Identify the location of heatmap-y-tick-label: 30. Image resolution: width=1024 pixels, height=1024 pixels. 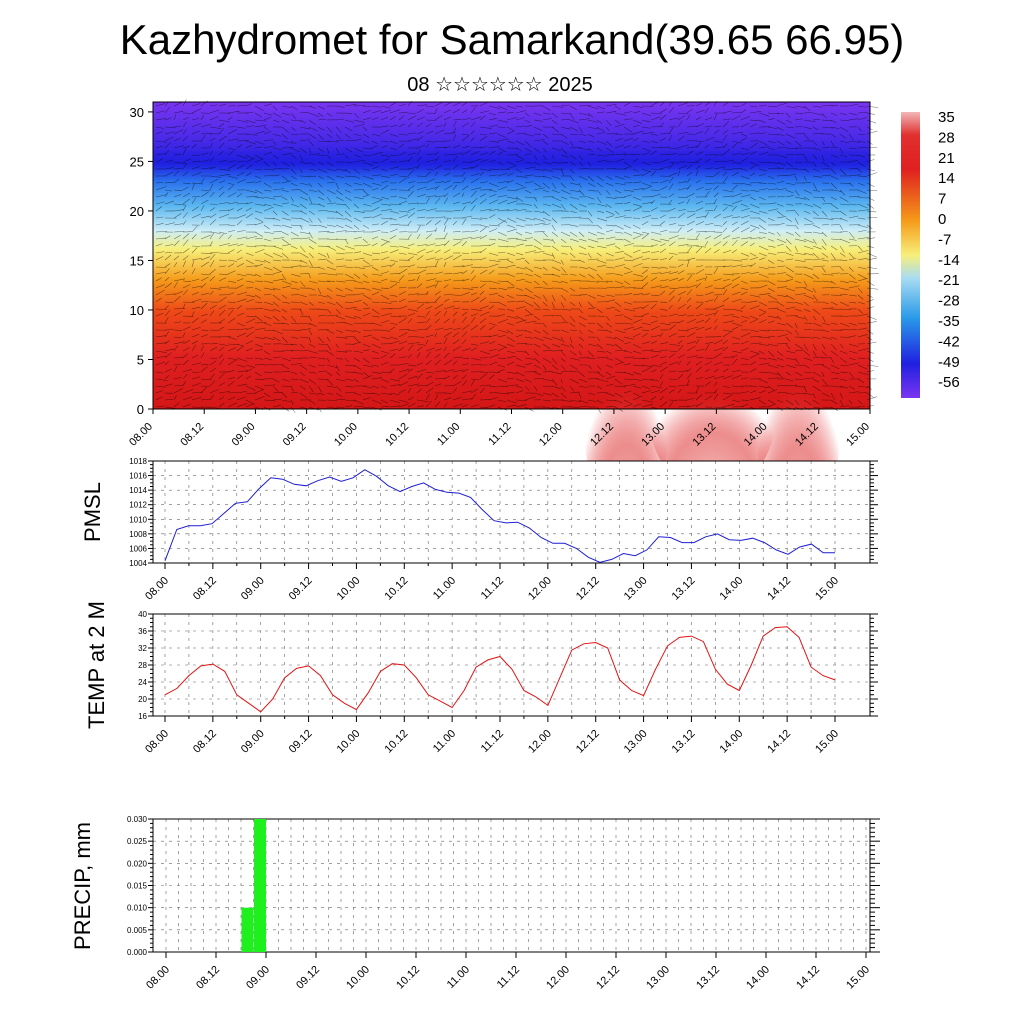
(137, 112).